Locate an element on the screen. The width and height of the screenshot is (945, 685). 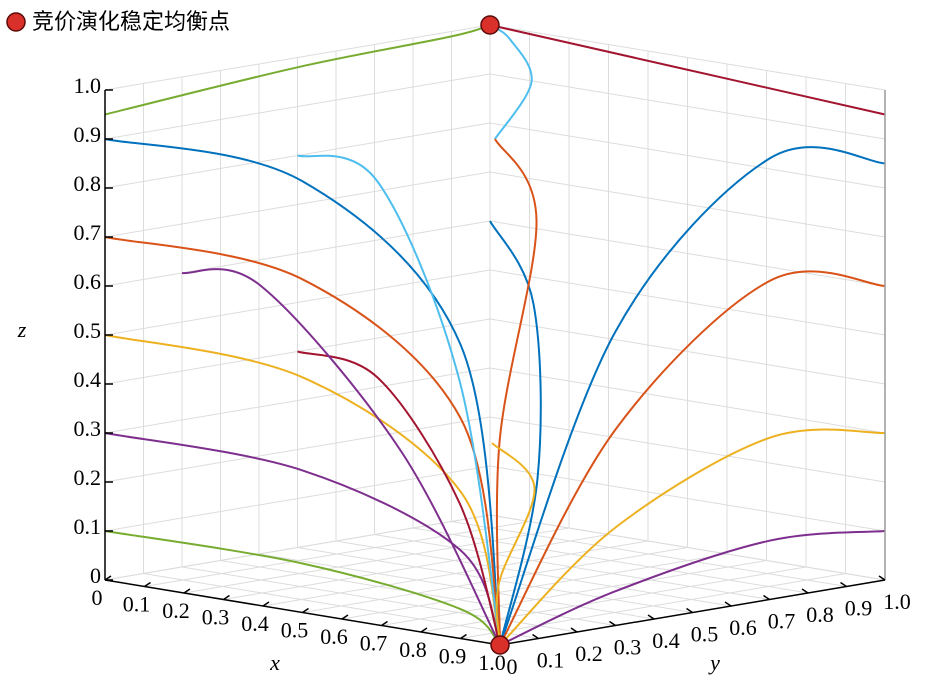
legend-marker is located at coordinates (16, 22).